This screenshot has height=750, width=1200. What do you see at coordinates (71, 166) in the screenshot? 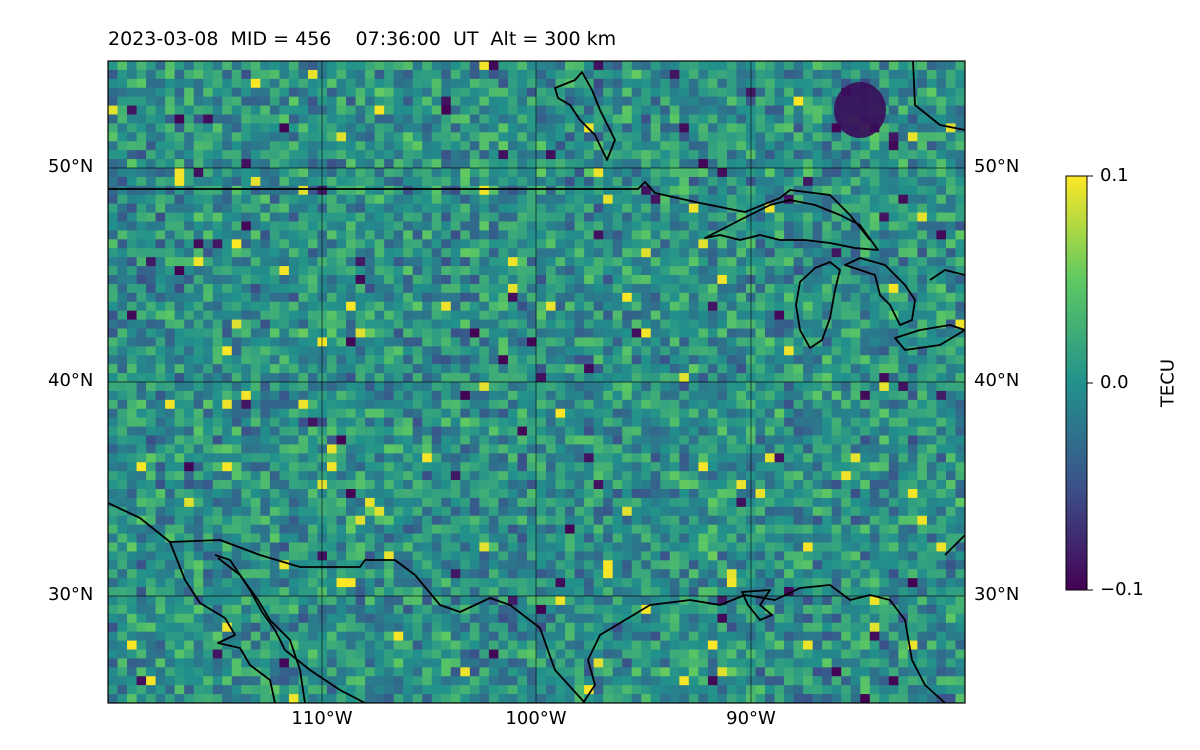
I see `lat-label-50-left: 50°N` at bounding box center [71, 166].